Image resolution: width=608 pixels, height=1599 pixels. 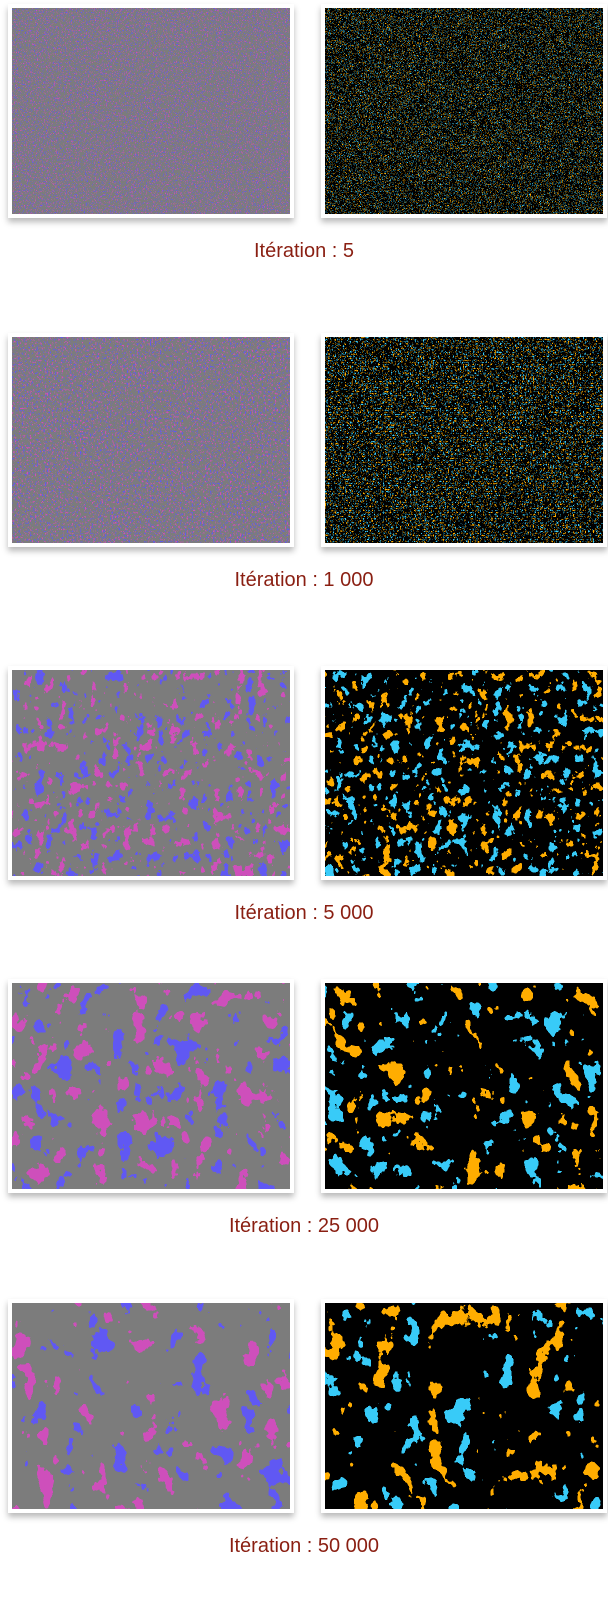 What do you see at coordinates (304, 251) in the screenshot?
I see `iteration-caption: Itération : 5` at bounding box center [304, 251].